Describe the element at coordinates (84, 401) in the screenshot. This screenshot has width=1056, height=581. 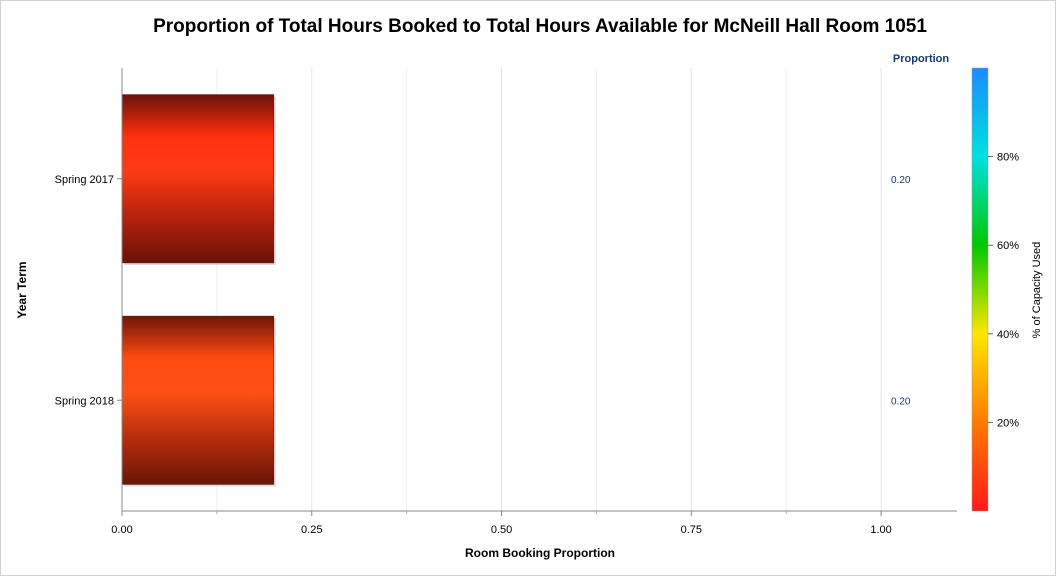
I see `y-tick-label: Spring 2018` at that location.